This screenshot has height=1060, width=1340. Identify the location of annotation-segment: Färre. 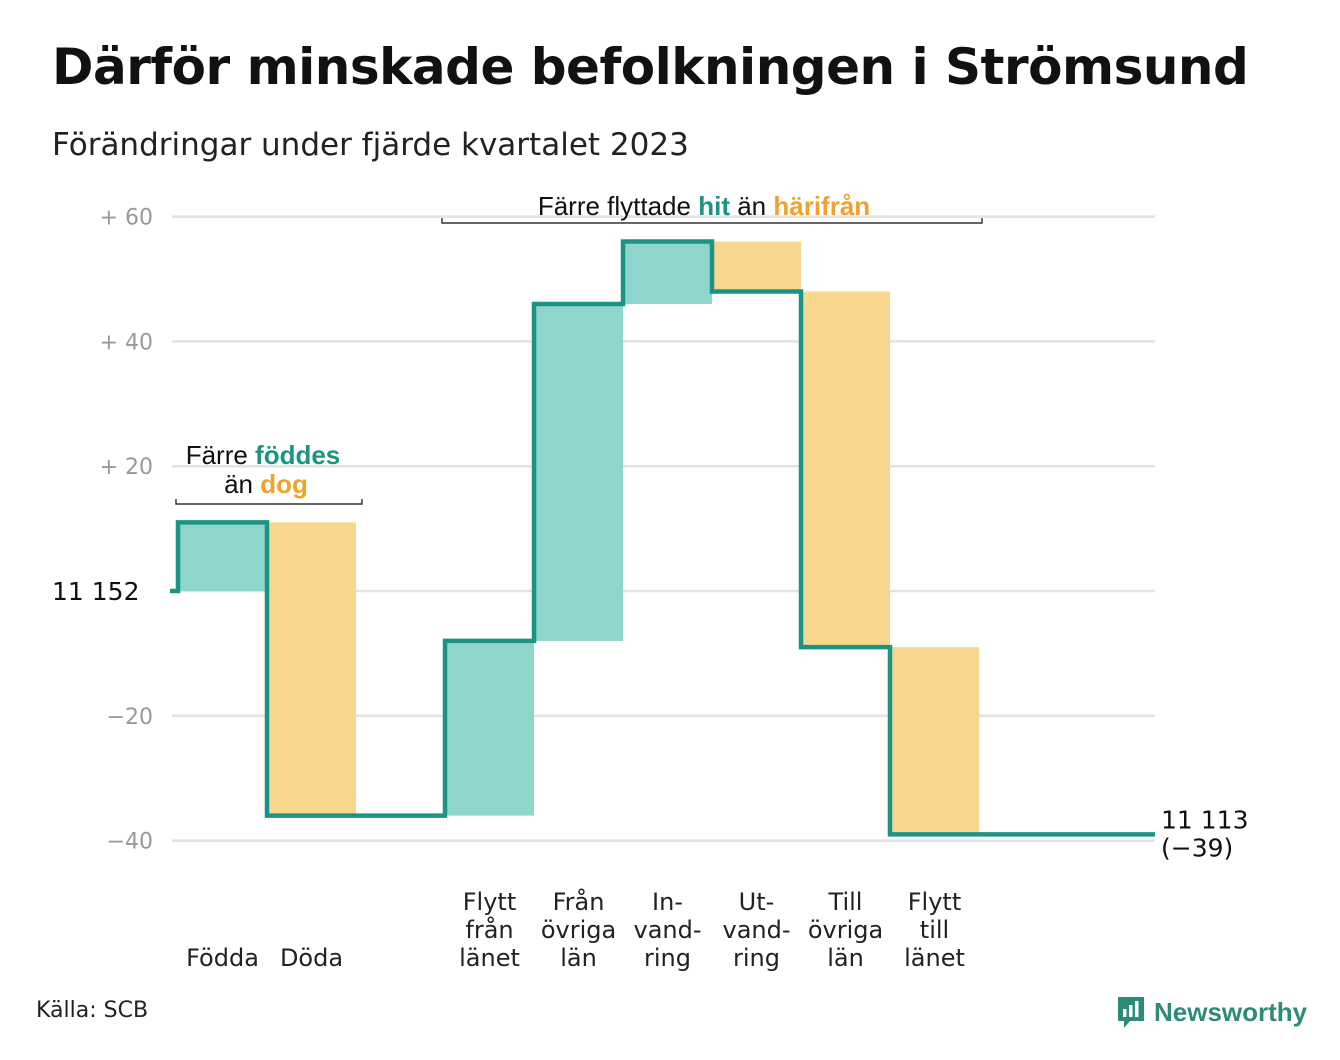
(220, 455).